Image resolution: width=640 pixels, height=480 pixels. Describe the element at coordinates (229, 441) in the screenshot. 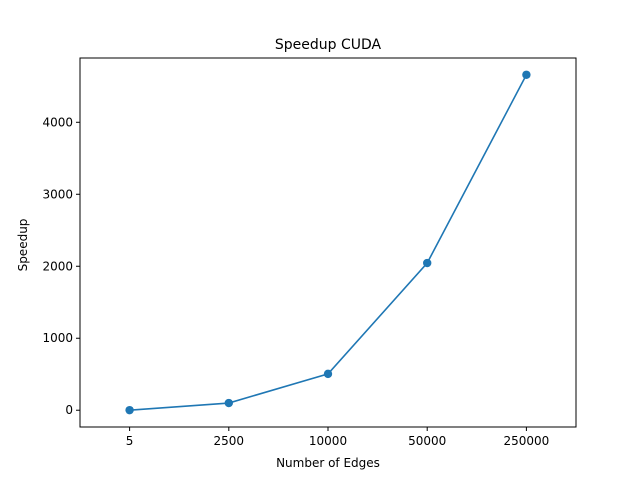

I see `x-tick-label: 2500` at that location.